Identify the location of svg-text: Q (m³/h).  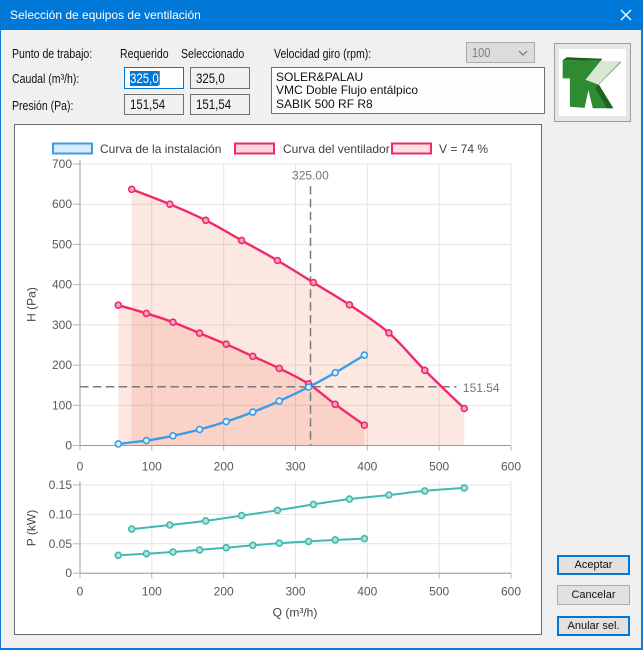
(295, 613).